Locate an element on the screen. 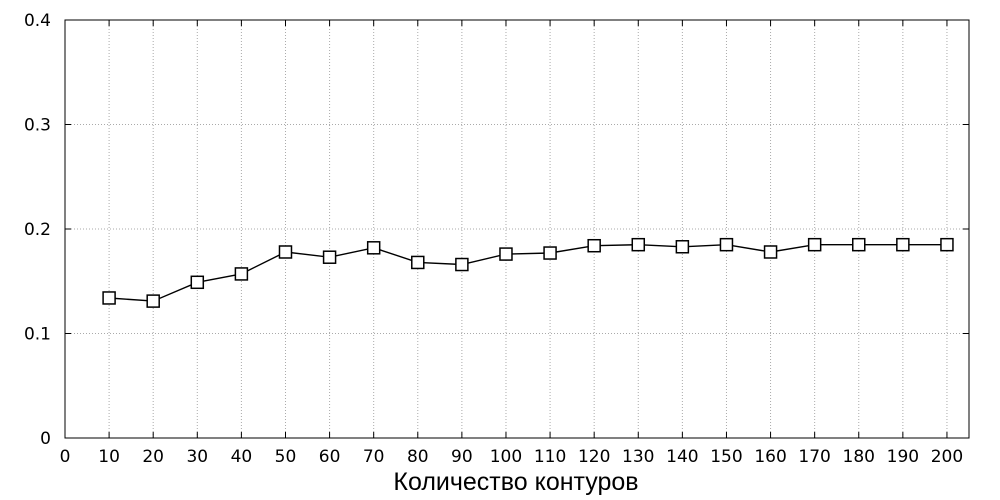 The image size is (1000, 500). x-tick-label: 80 is located at coordinates (418, 457).